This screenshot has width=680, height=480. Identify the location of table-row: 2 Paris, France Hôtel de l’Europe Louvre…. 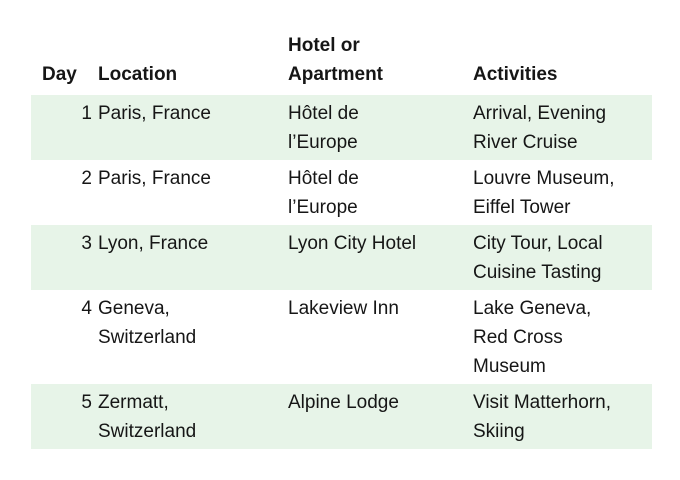
(341, 192).